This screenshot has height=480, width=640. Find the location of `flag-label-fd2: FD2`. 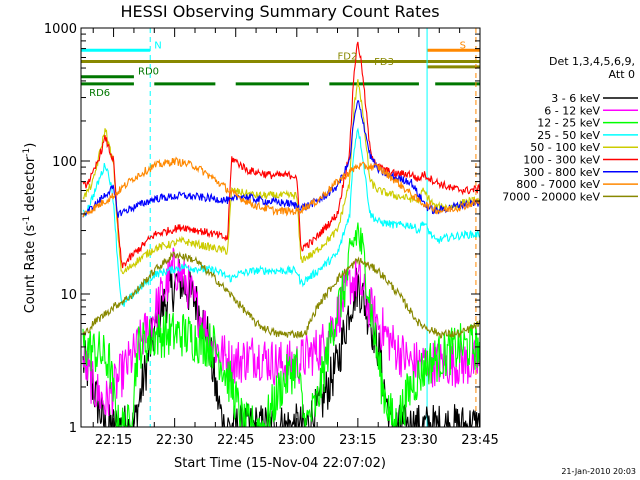

flag-label-fd2: FD2 is located at coordinates (348, 56).